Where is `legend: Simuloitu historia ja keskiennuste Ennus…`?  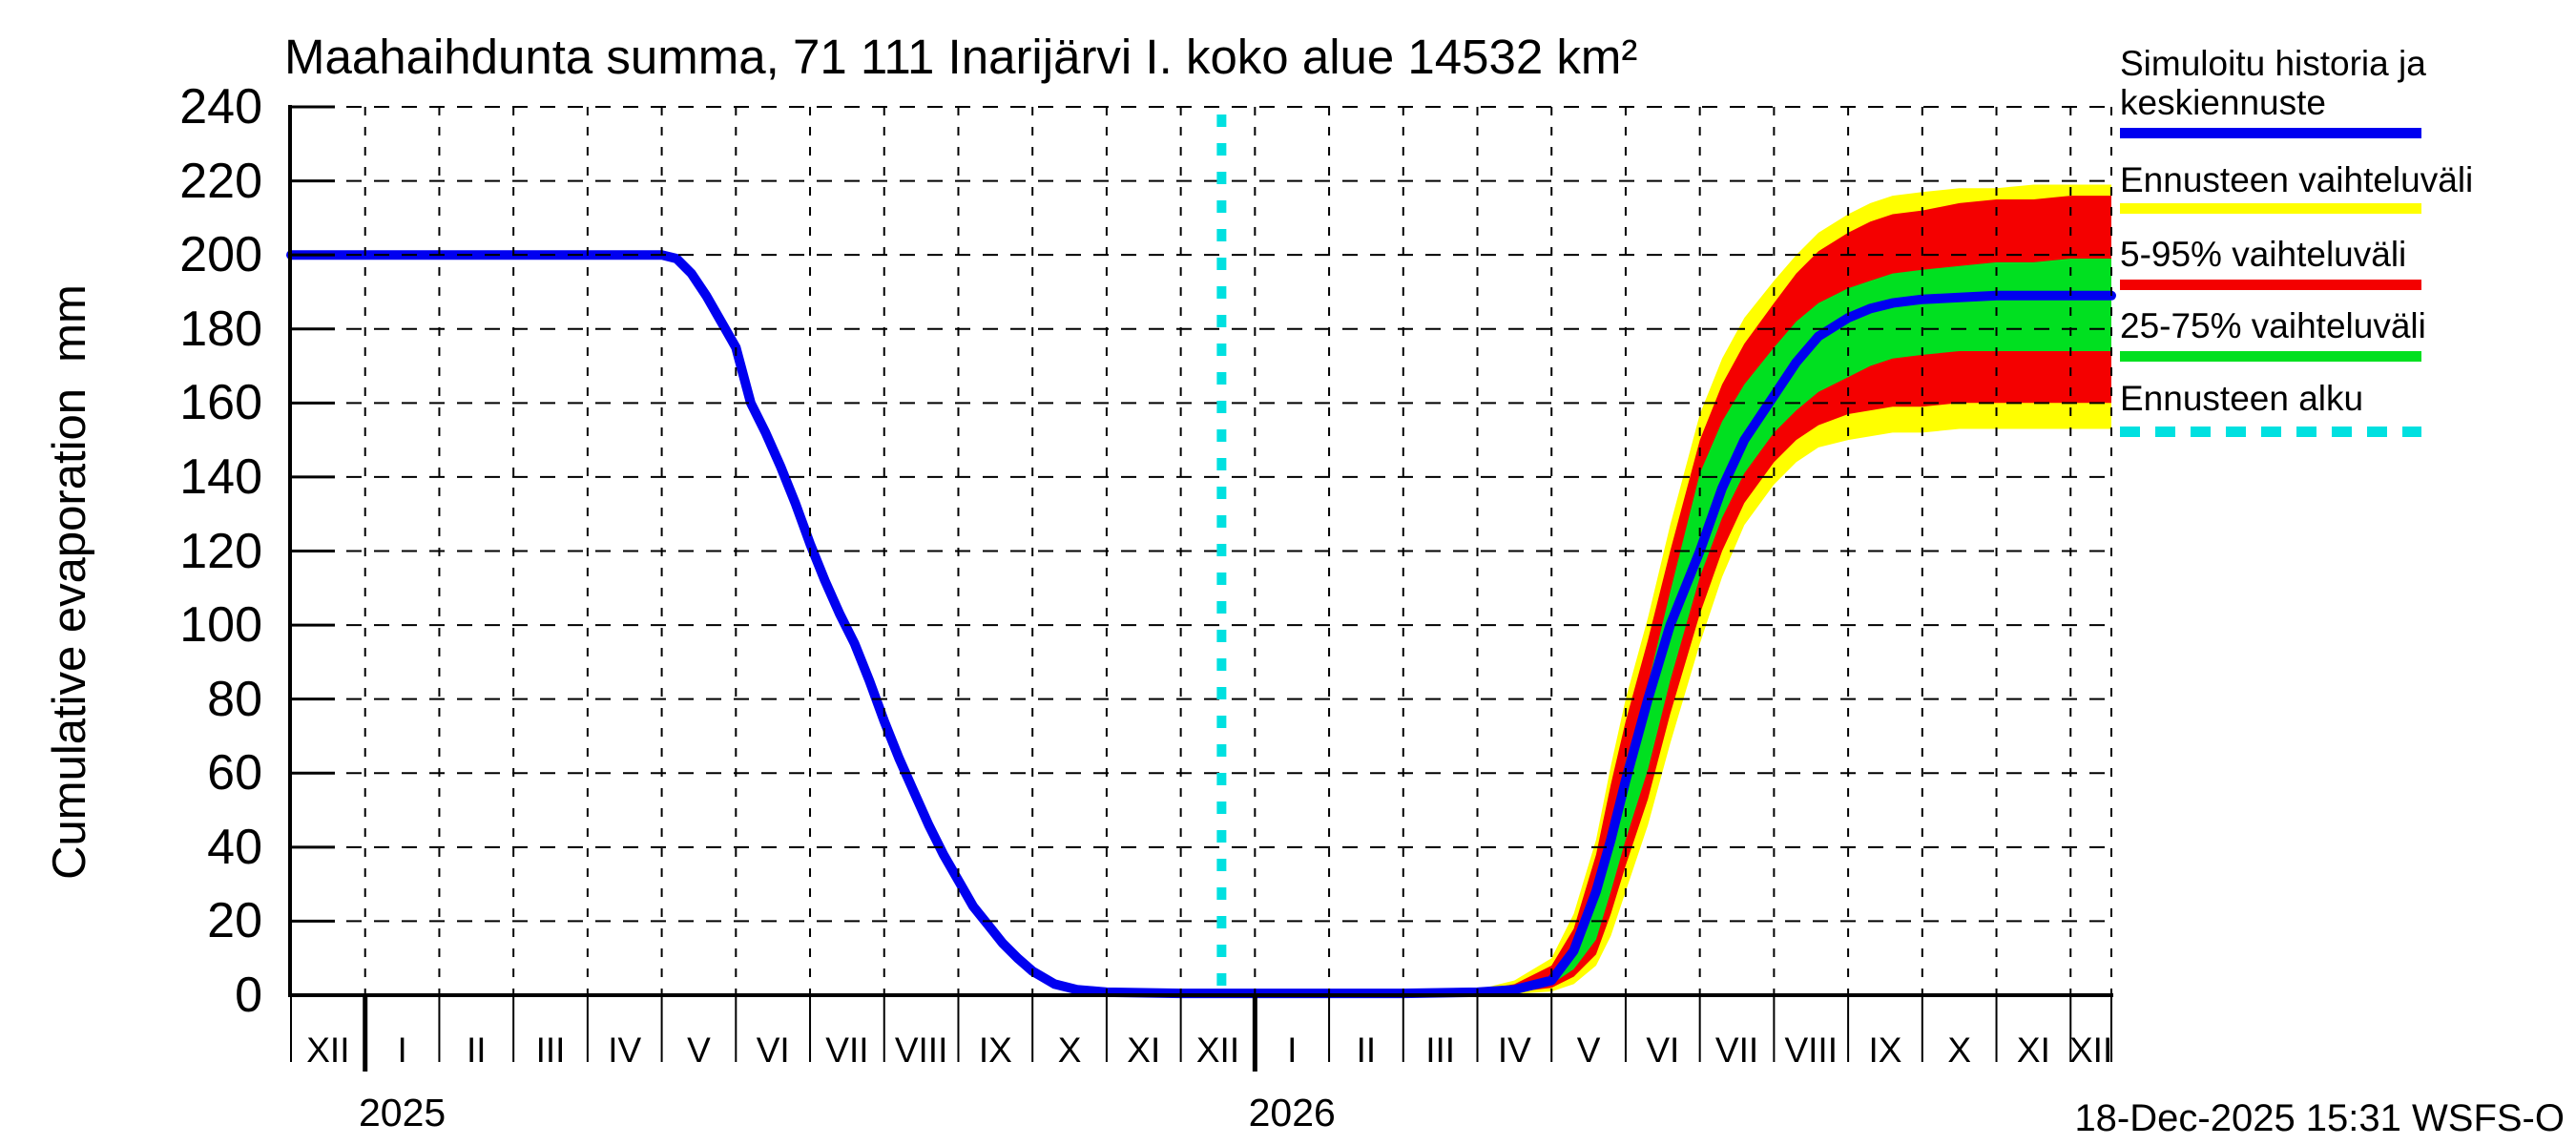 legend: Simuloitu historia ja keskiennuste Ennus… is located at coordinates (2348, 229).